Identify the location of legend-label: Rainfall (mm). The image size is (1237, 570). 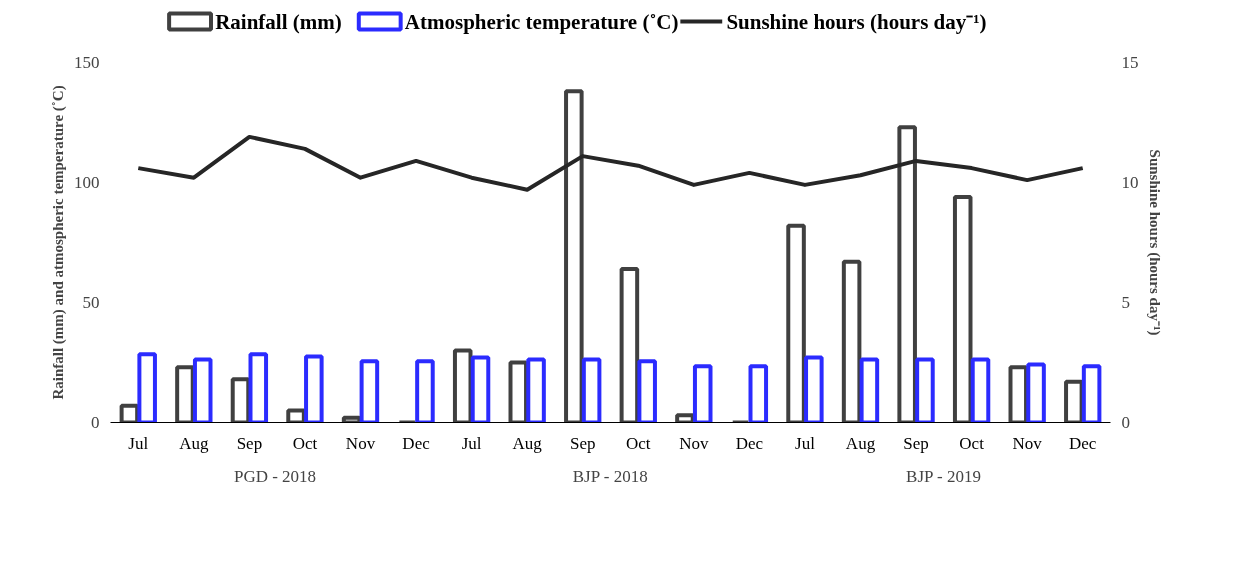
(278, 21).